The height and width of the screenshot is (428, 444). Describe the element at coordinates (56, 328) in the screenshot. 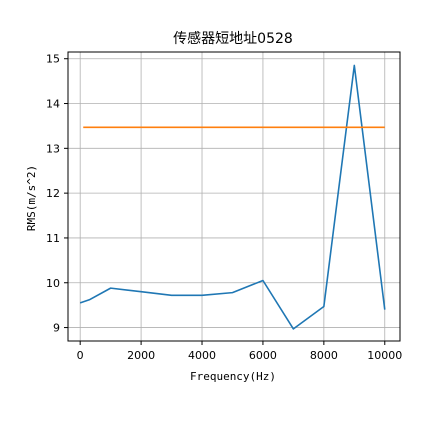

I see `y-tick-label: 9` at that location.